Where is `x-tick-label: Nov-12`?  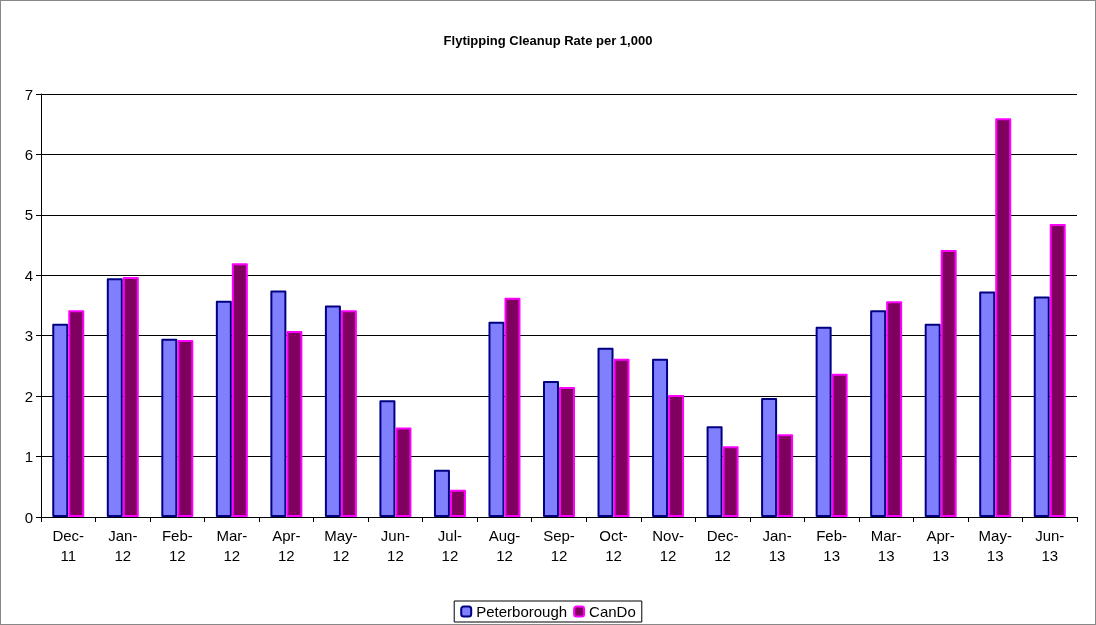
x-tick-label: Nov-12 is located at coordinates (668, 545).